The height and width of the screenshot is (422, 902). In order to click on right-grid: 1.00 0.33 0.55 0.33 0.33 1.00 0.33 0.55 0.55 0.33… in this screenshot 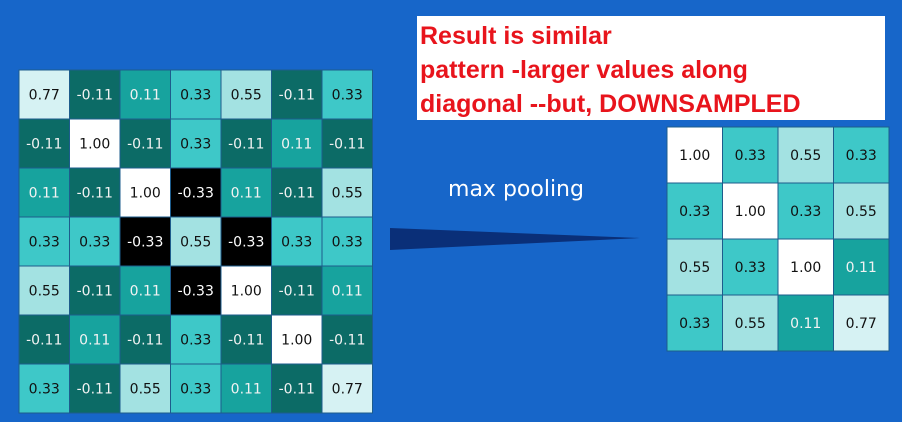, I will do `click(778, 239)`.